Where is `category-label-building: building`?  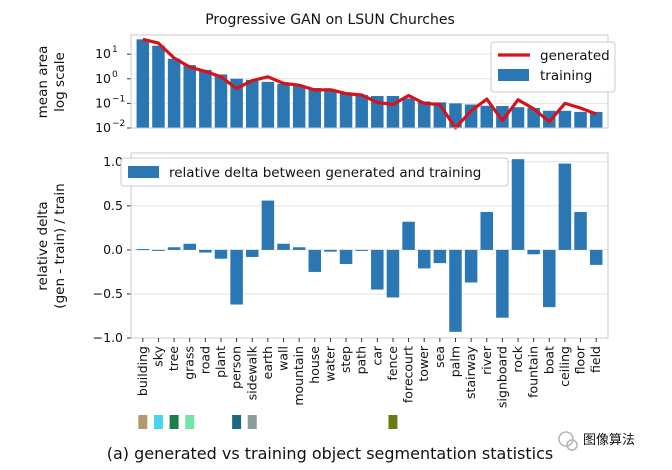
category-label-building: building is located at coordinates (142, 371).